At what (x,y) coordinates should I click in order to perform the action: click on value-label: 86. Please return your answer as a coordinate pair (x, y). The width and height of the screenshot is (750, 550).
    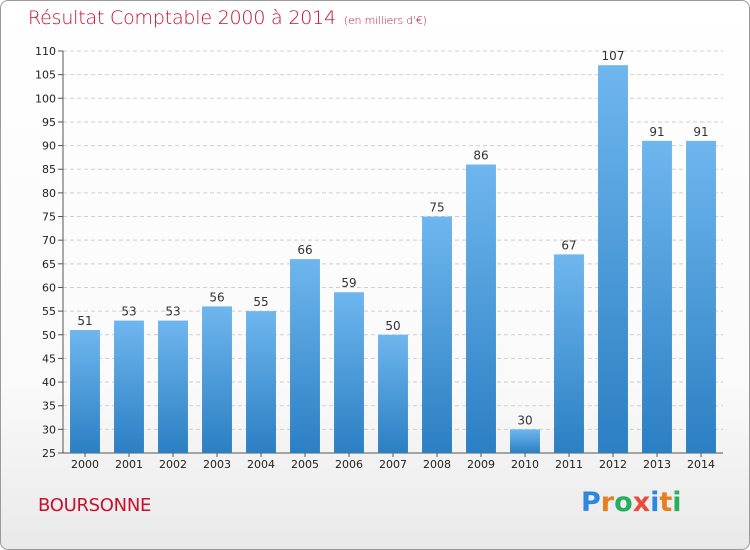
    Looking at the image, I should click on (480, 156).